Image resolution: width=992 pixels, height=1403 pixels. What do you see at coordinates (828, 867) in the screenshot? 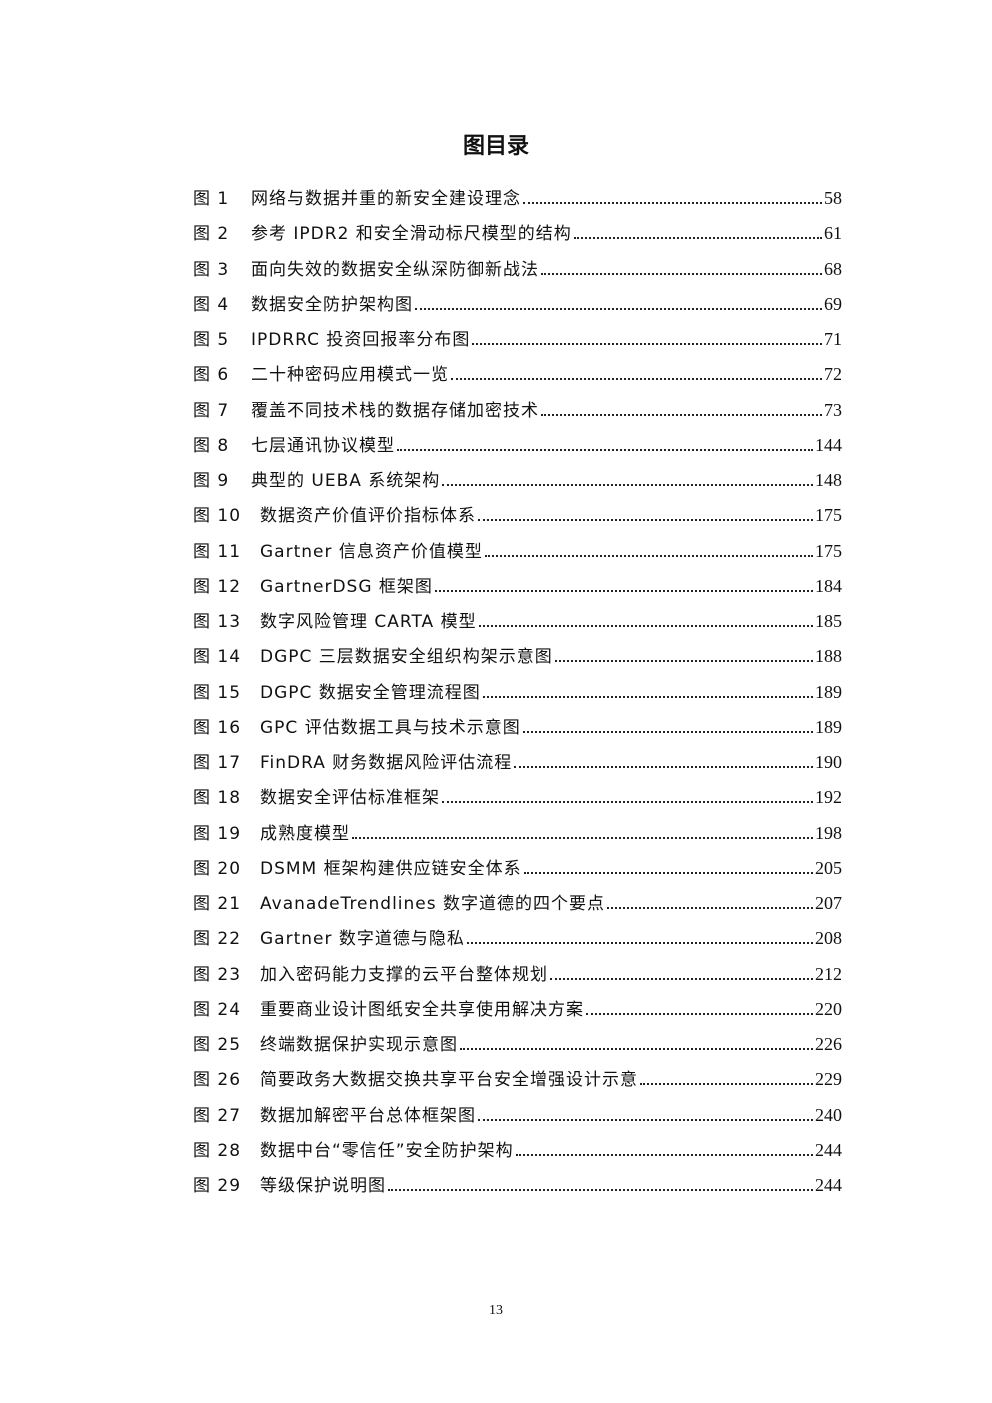
I see `page-ref: 205` at bounding box center [828, 867].